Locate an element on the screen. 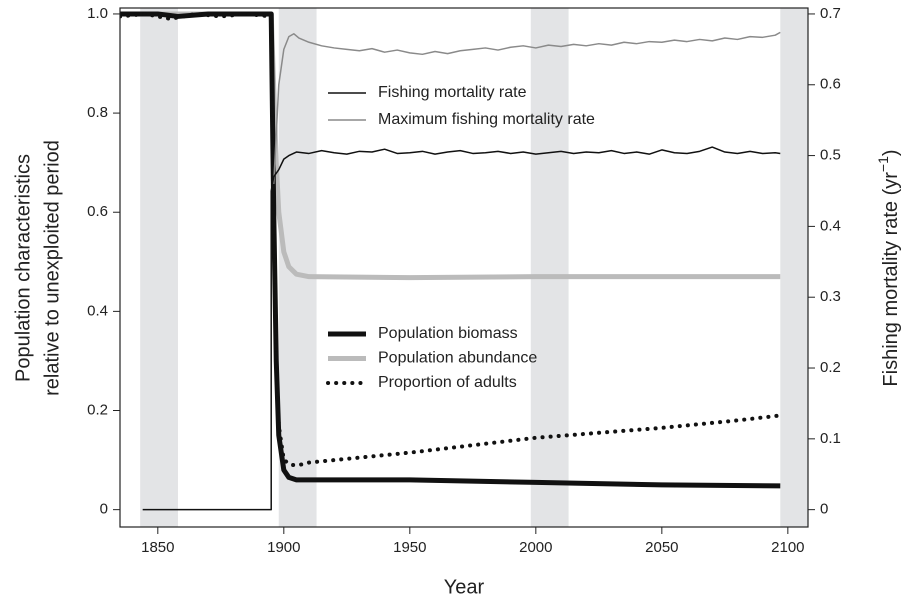 This screenshot has height=606, width=918. series-line is located at coordinates (526, 107).